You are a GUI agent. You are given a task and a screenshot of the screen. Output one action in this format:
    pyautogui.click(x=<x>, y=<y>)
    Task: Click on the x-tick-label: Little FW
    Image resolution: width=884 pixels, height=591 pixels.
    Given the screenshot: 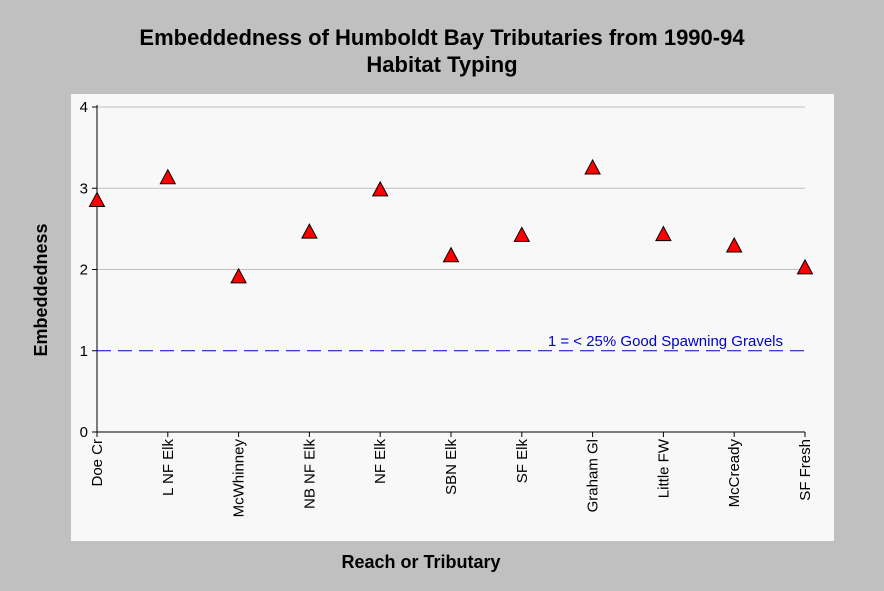 What is the action you would take?
    pyautogui.click(x=663, y=468)
    